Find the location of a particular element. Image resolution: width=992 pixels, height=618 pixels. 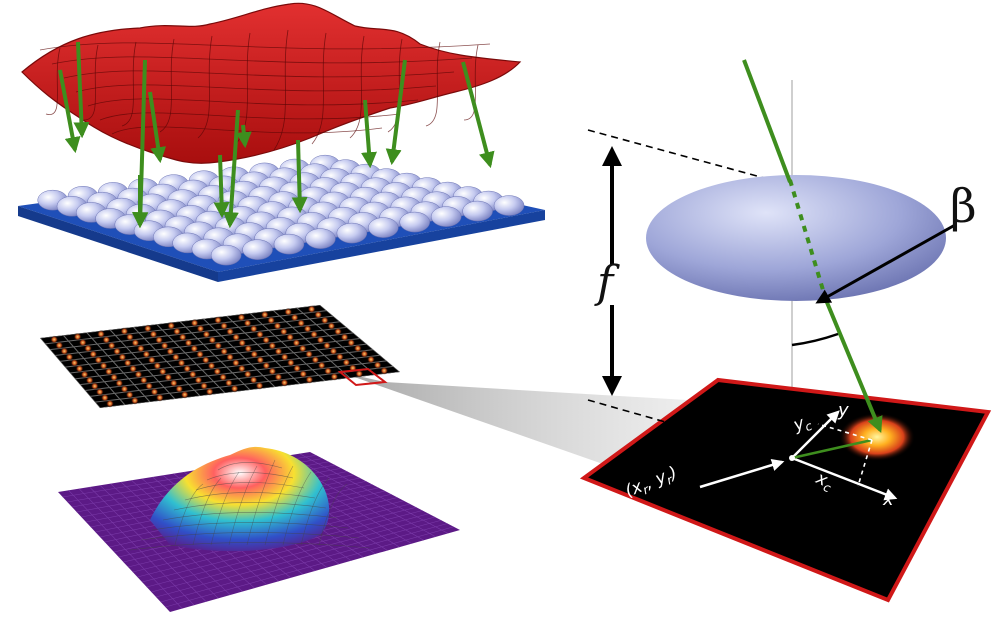

distorted-wavefront is located at coordinates (271, 83).